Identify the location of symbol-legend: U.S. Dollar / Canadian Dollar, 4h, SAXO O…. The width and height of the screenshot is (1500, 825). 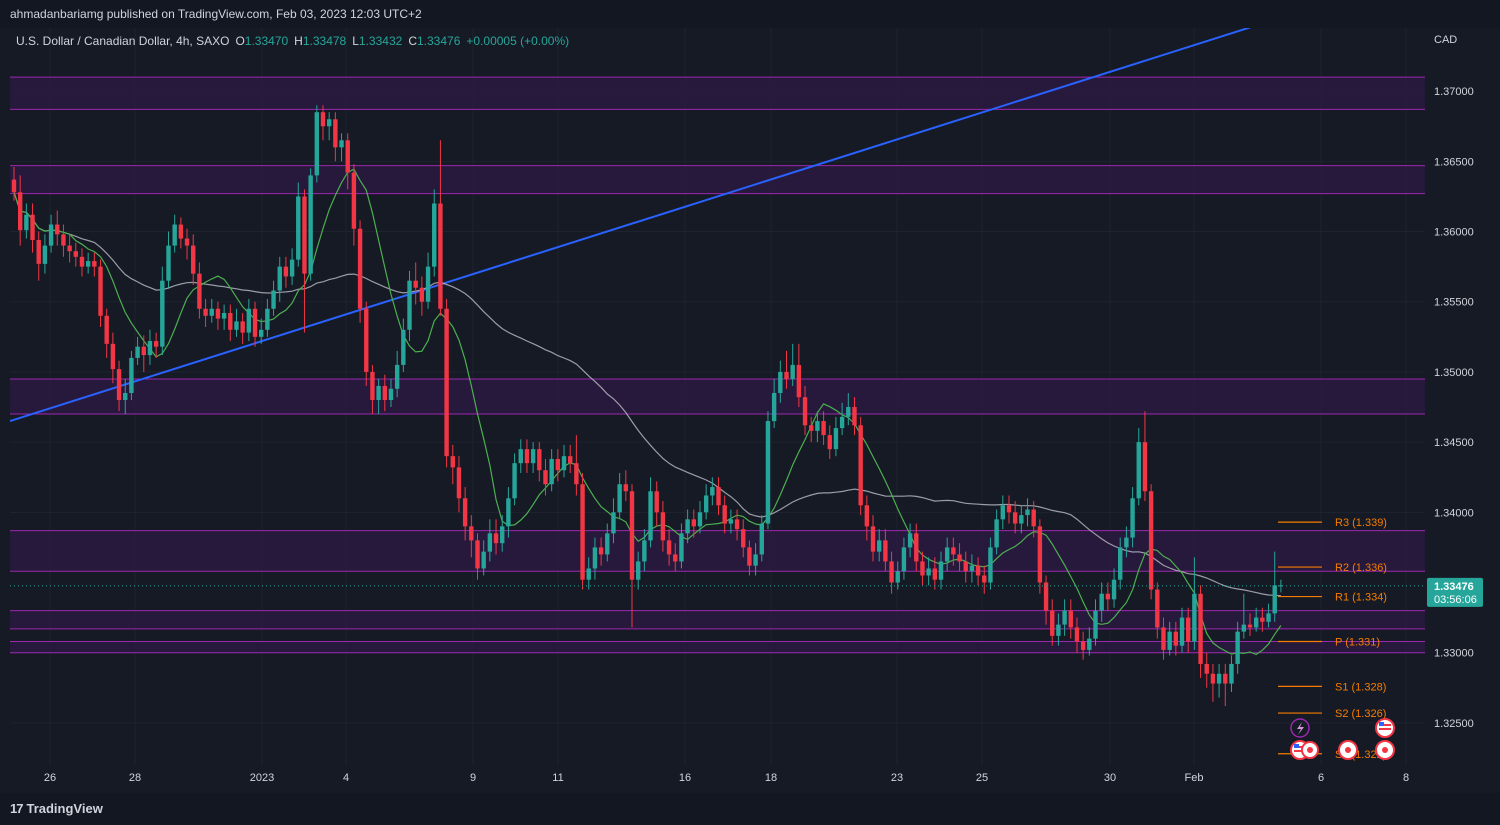
(292, 41).